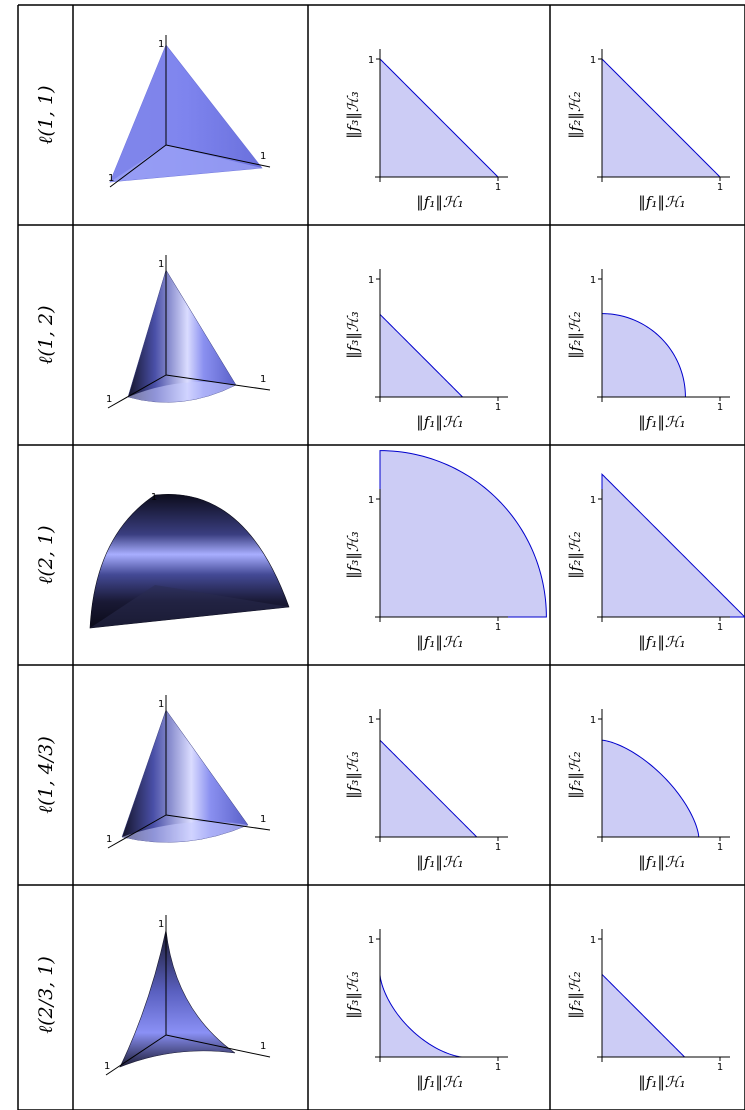 This screenshot has height=1110, width=745. What do you see at coordinates (189, 560) in the screenshot?
I see `surface-3d: 1` at bounding box center [189, 560].